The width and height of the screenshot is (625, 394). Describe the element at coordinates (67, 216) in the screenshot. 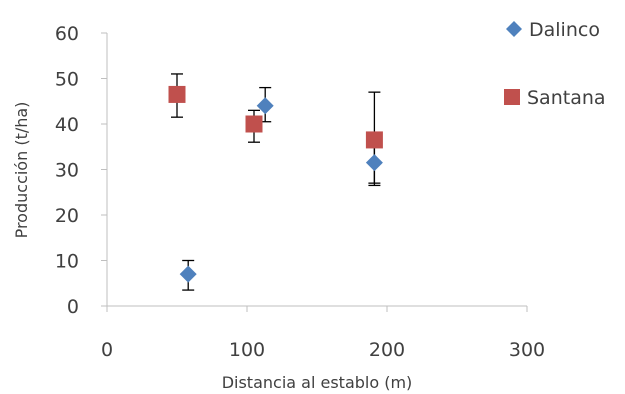

I see `y-tick-label: 20` at that location.